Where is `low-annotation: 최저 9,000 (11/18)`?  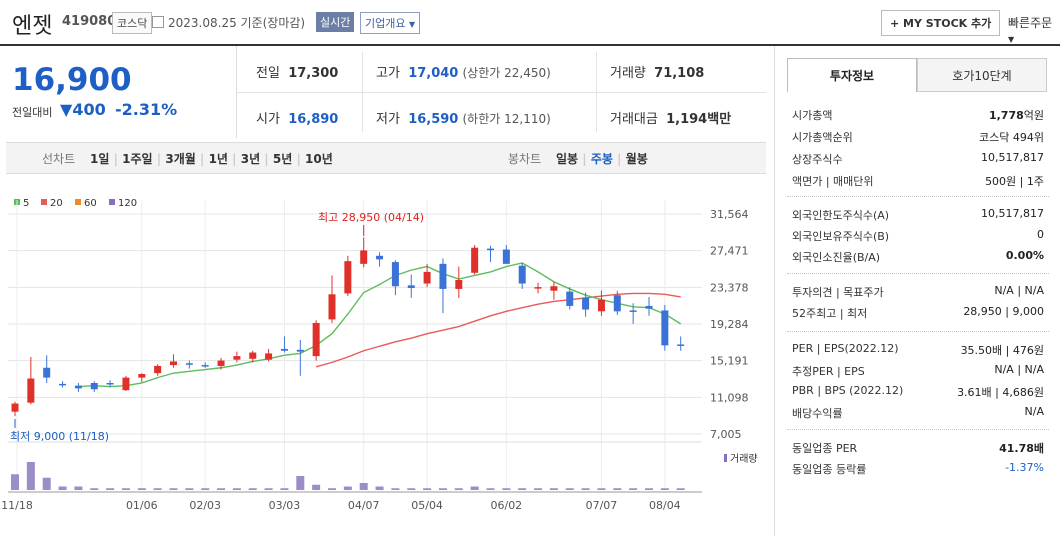
low-annotation: 최저 9,000 (11/18) is located at coordinates (59, 436).